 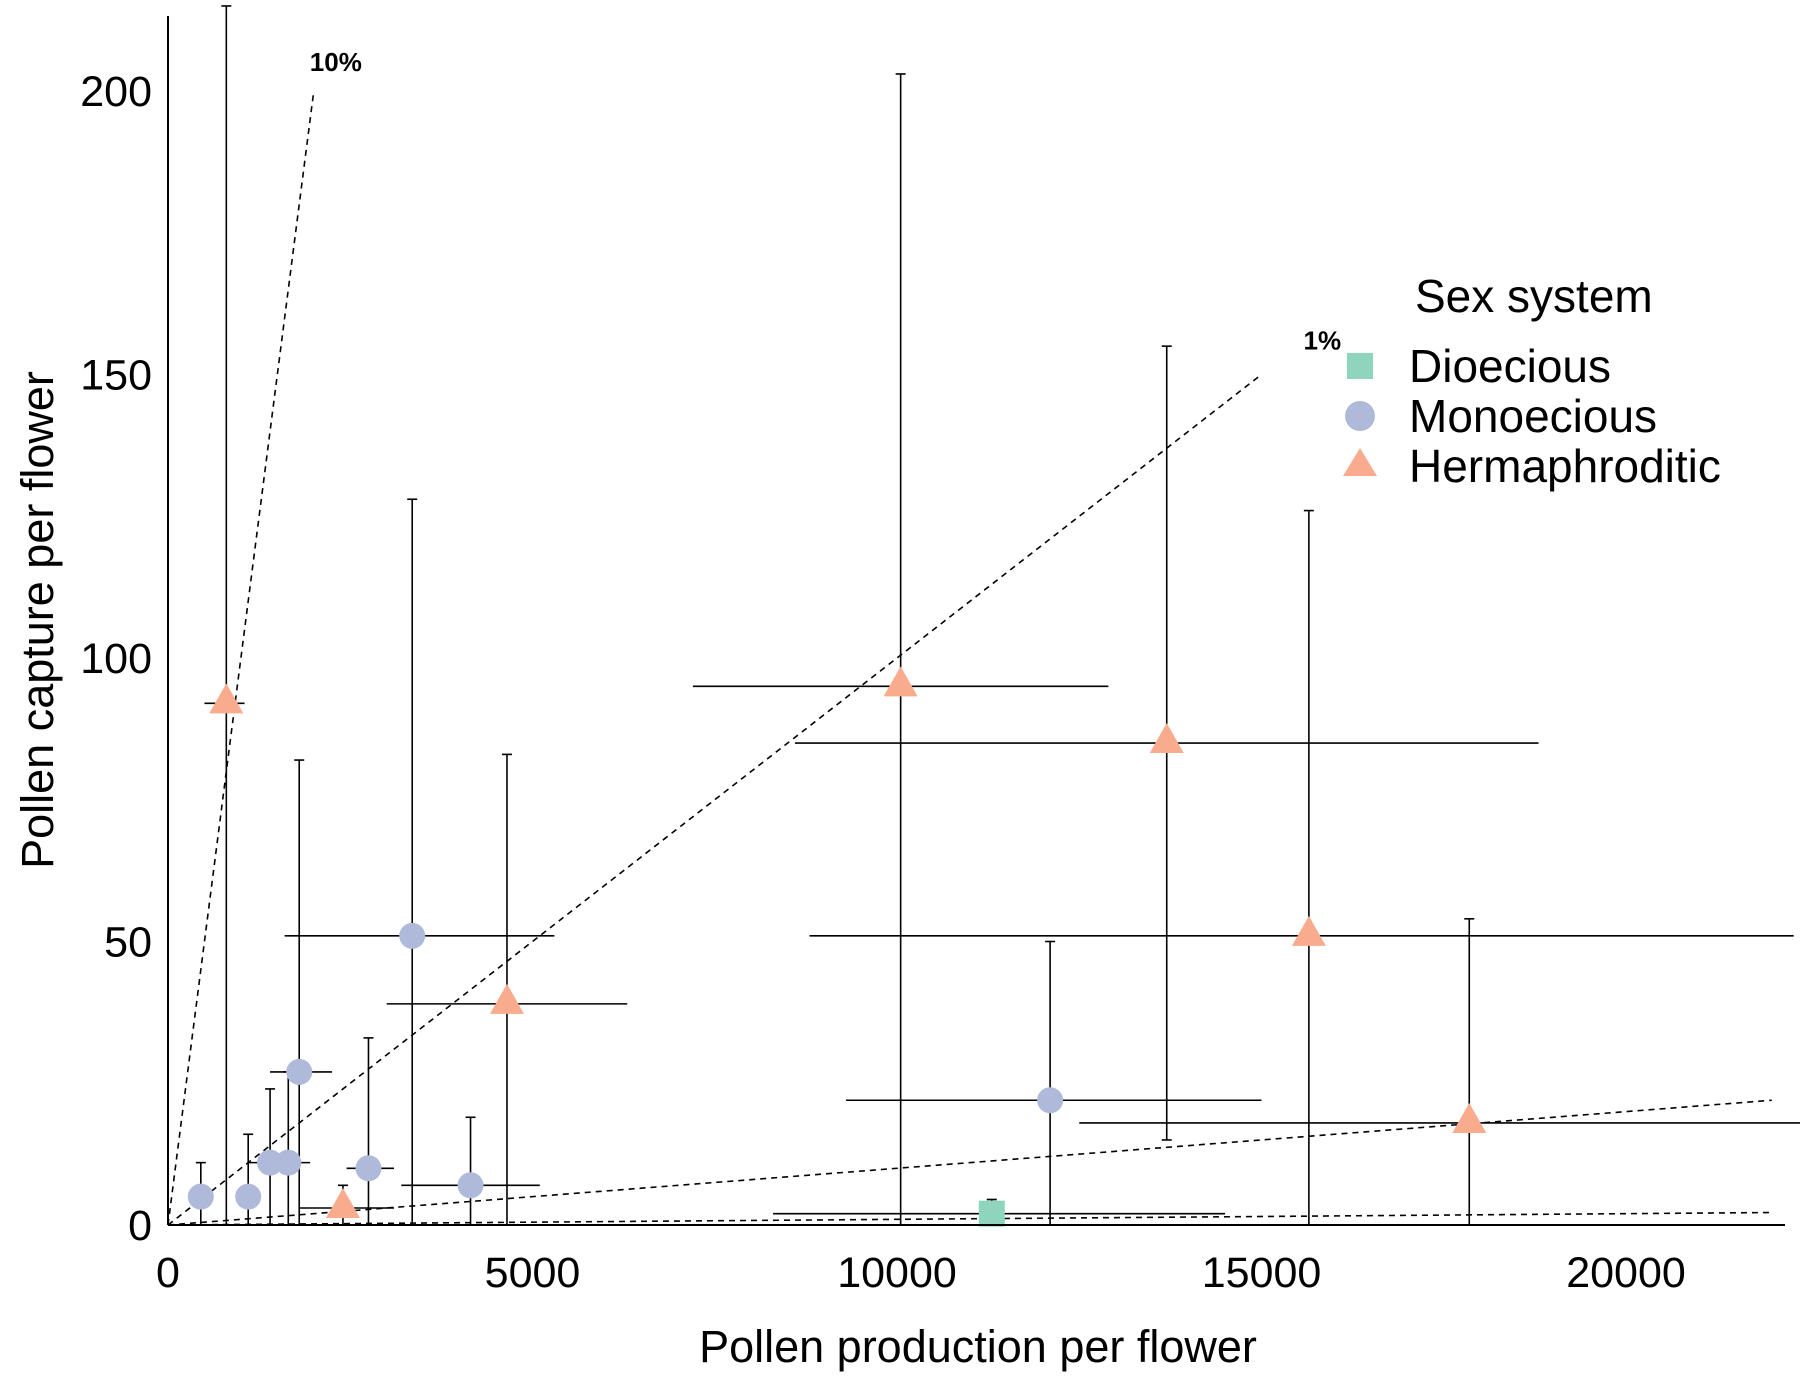 What do you see at coordinates (1565, 466) in the screenshot?
I see `legend-label-hermaphroditic: Hermaphroditic` at bounding box center [1565, 466].